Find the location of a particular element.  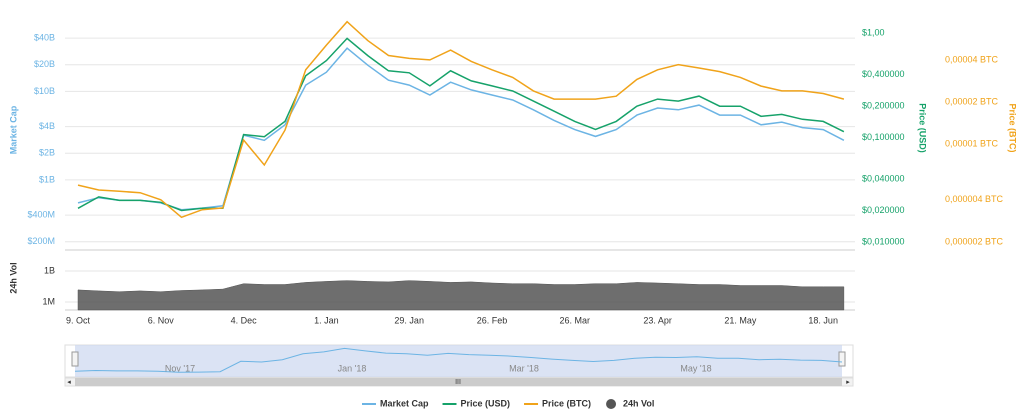

x-tick-label: 21. May is located at coordinates (740, 320).